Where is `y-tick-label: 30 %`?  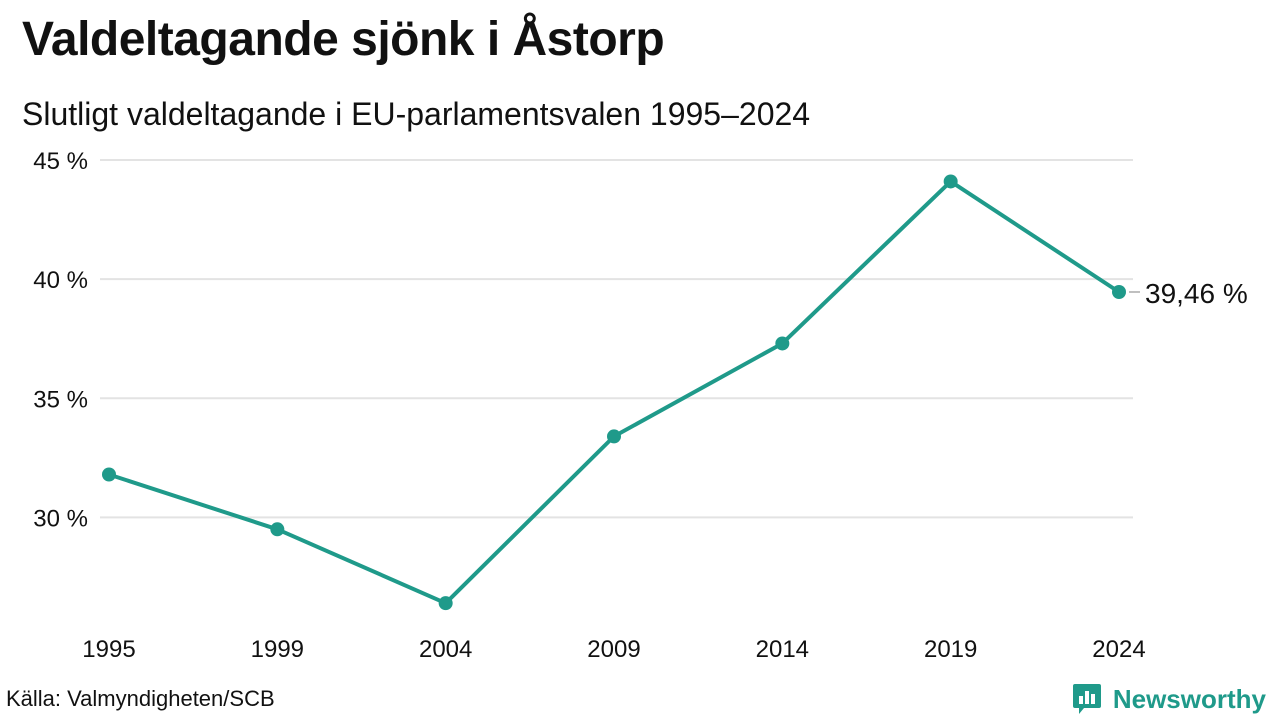 y-tick-label: 30 % is located at coordinates (60, 518).